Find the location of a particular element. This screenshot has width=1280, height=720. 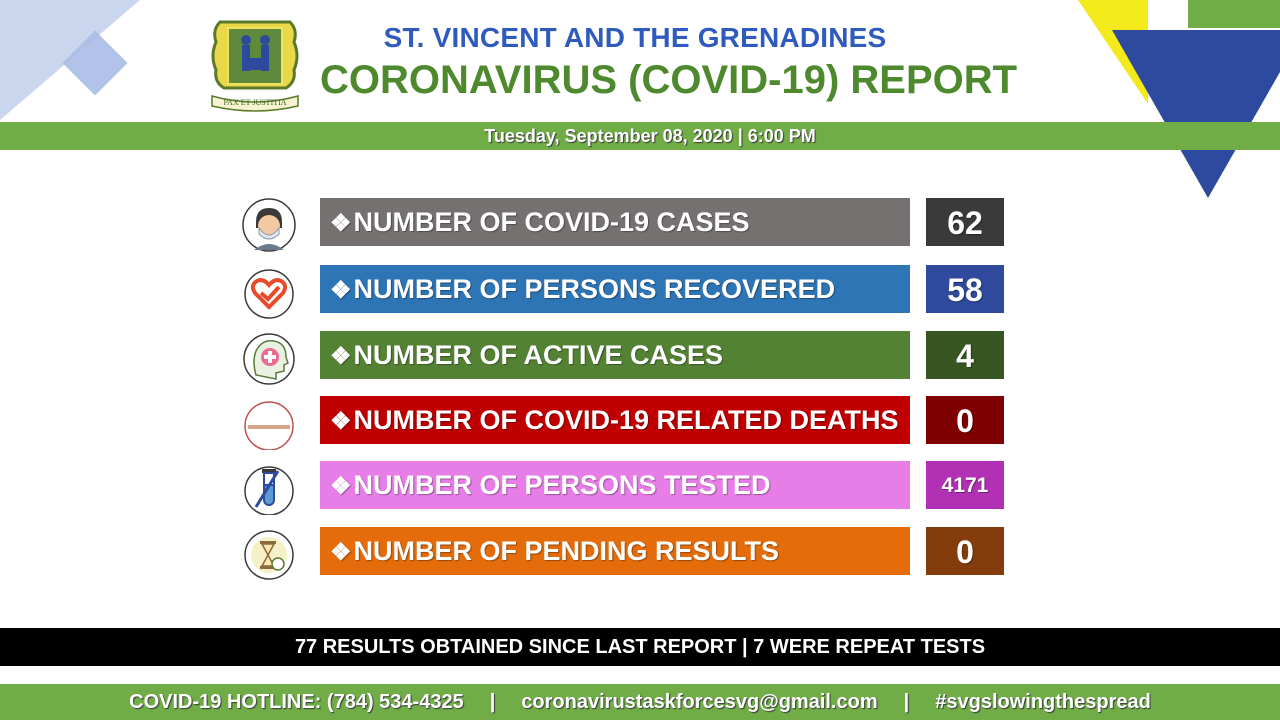

corner-triangle-blue is located at coordinates (1196, 114).